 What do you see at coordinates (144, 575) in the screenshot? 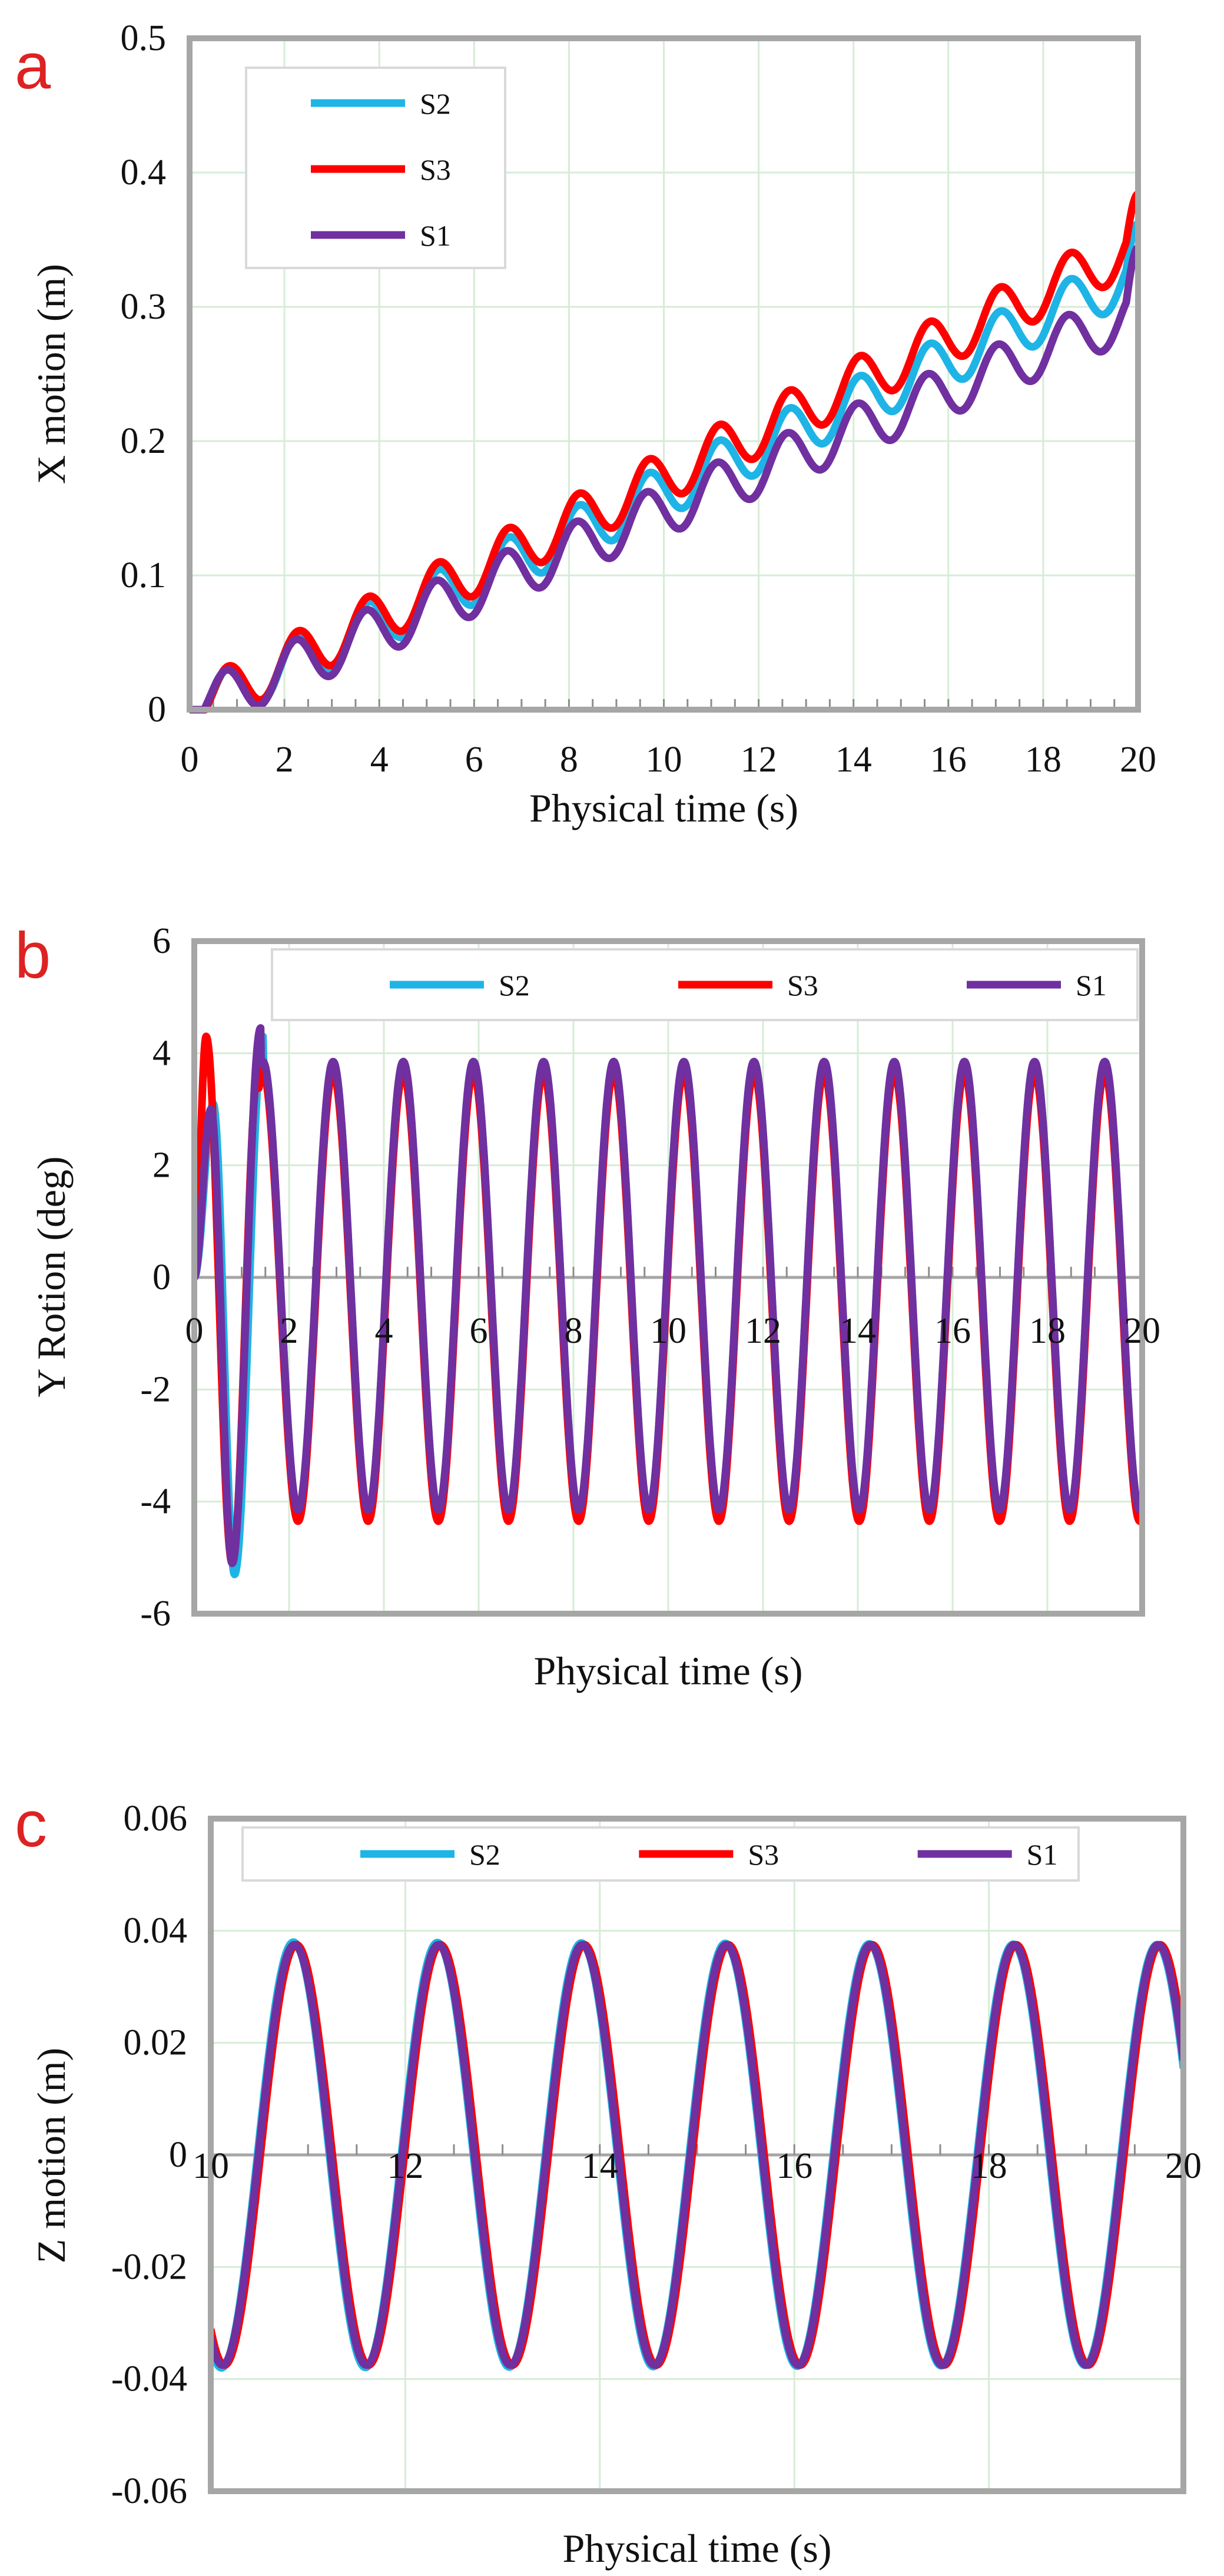
I see `y-tick-label: 0.1` at bounding box center [144, 575].